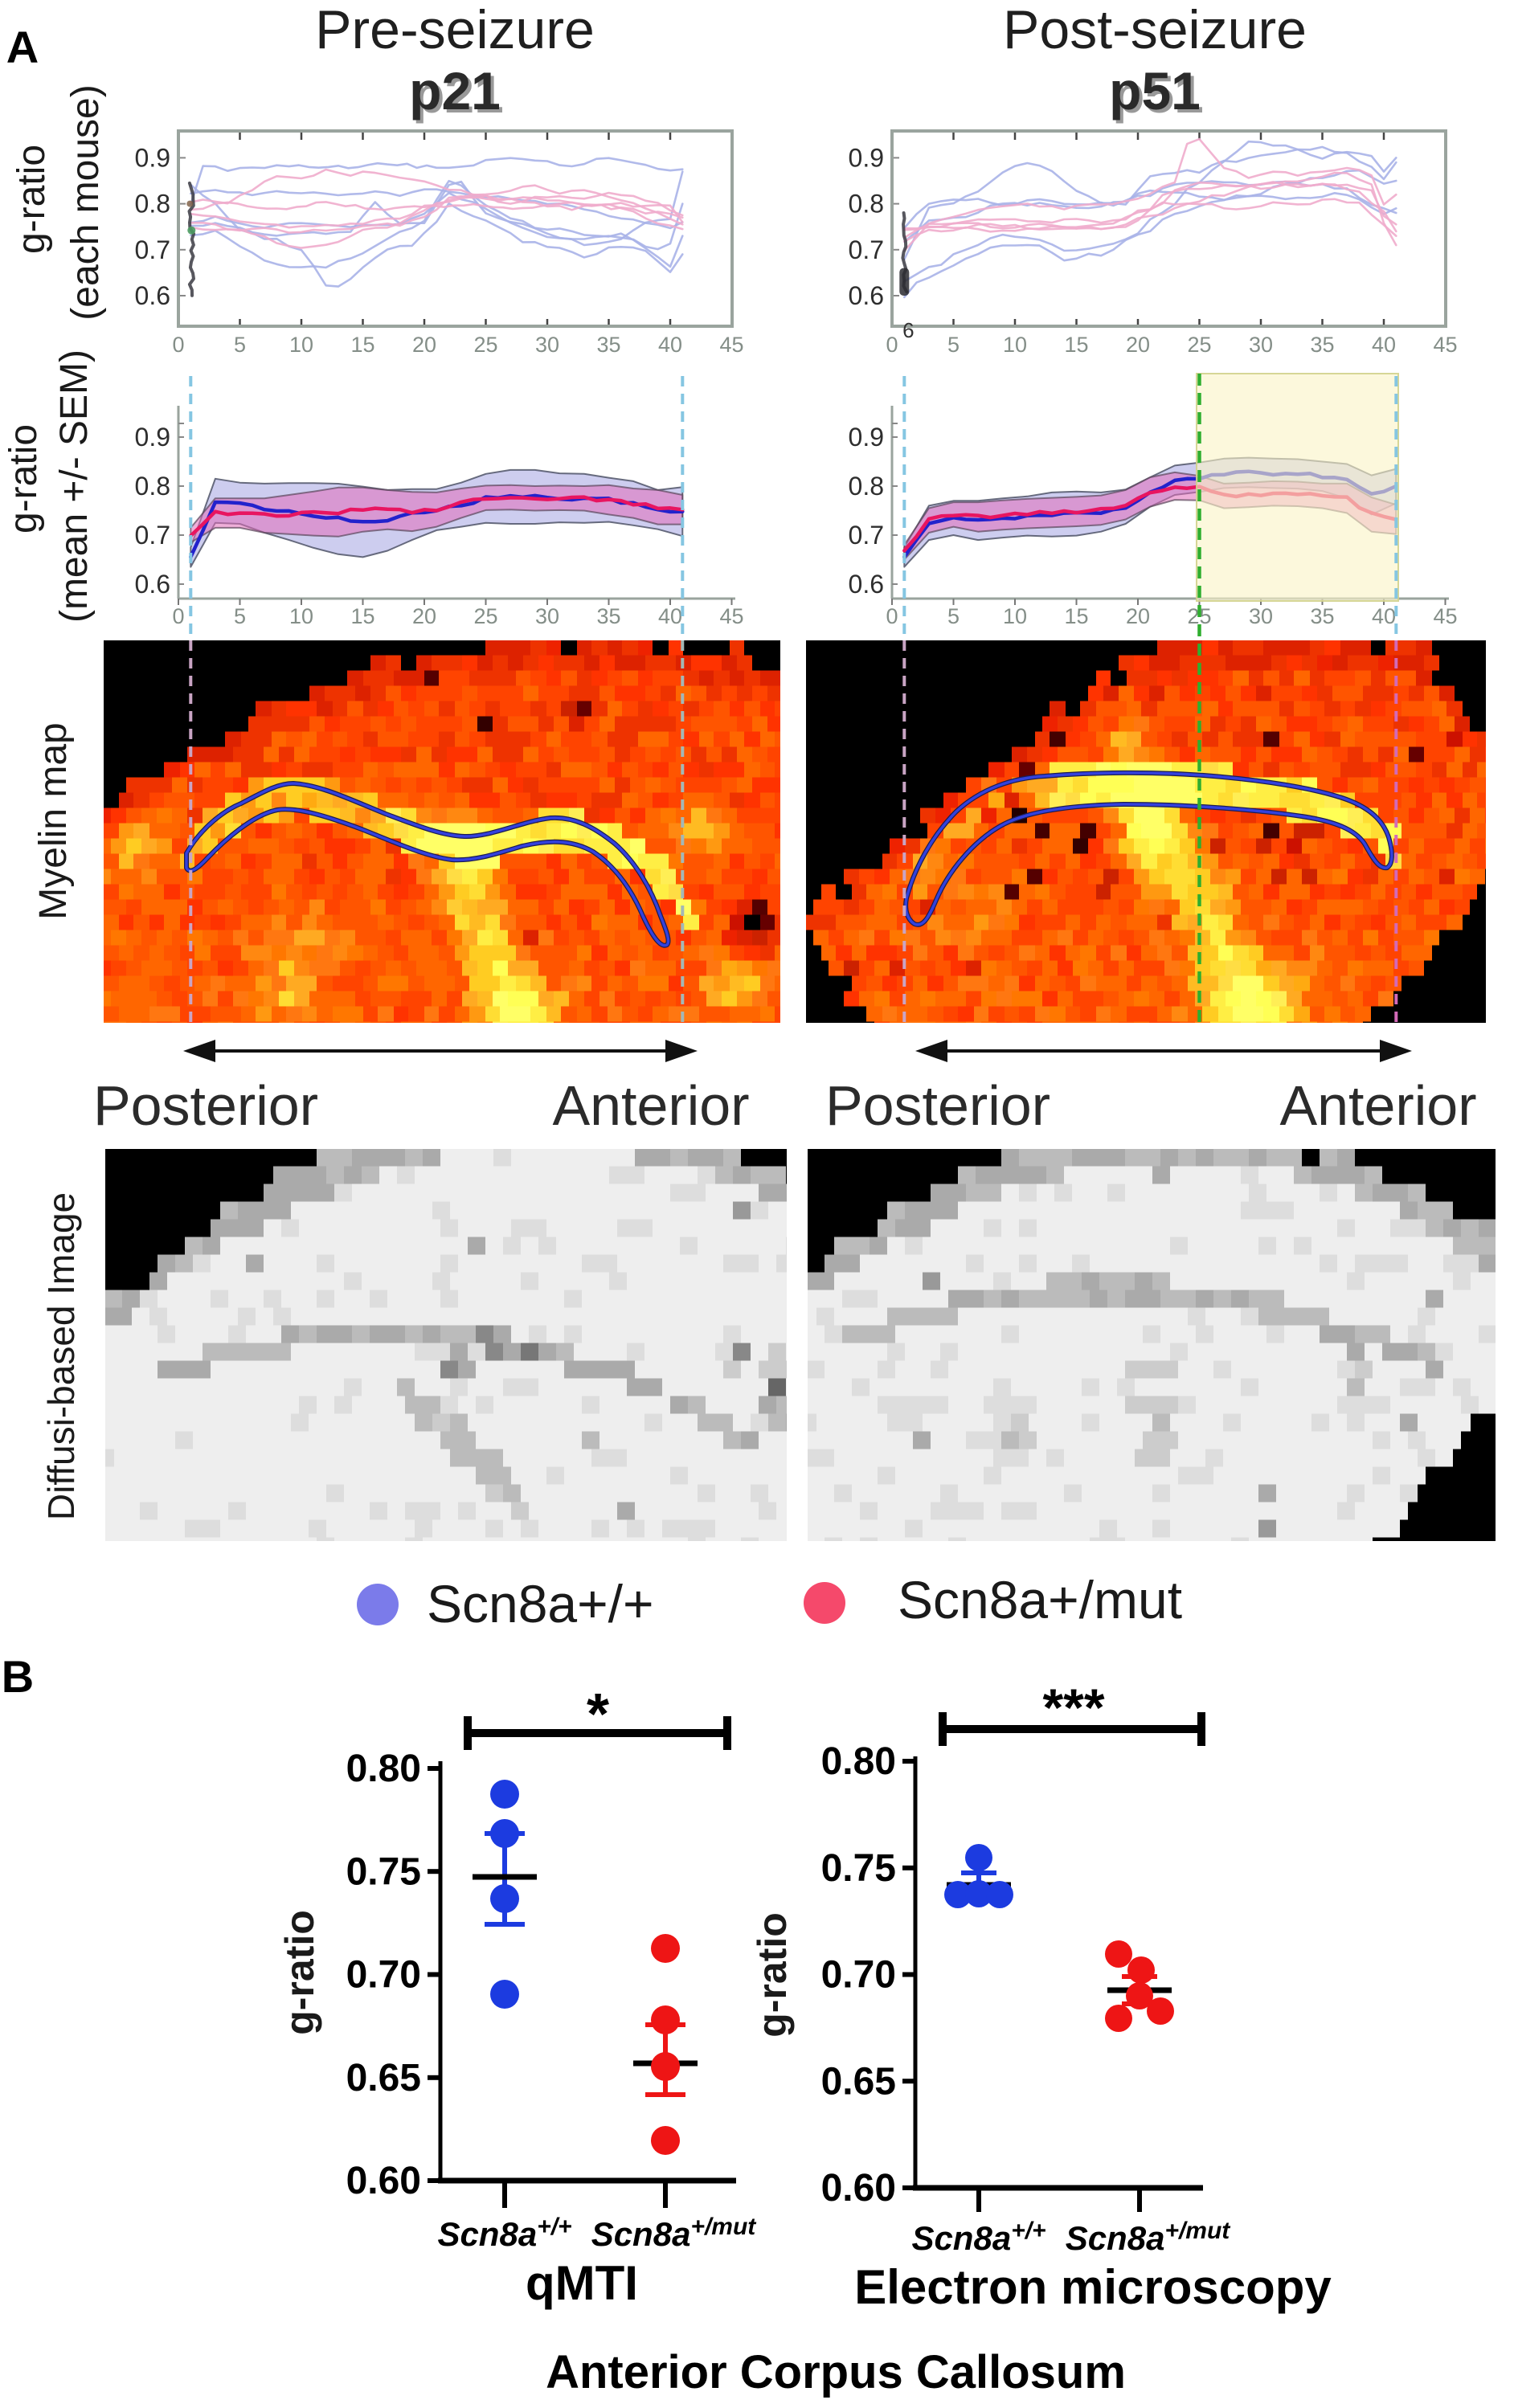 The height and width of the screenshot is (2408, 1514). Describe the element at coordinates (1155, 30) in the screenshot. I see `svg-text: Post-seizure` at that location.